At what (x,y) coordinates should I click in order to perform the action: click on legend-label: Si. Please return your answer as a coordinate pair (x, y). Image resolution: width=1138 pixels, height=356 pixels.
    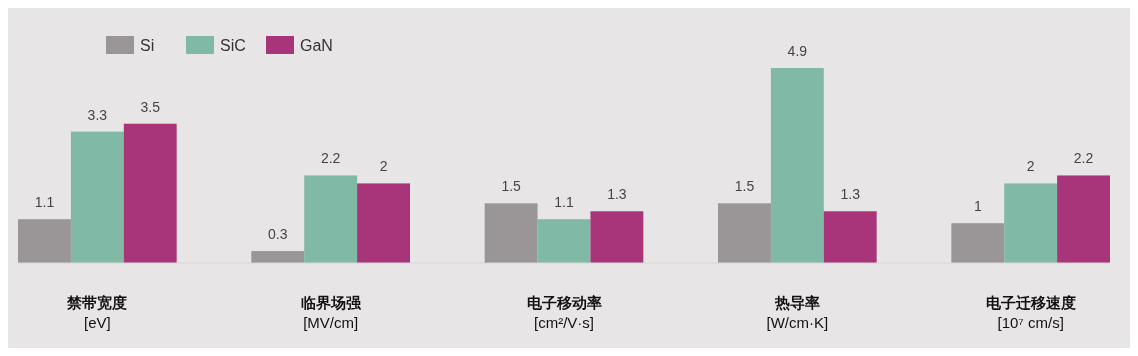
    Looking at the image, I should click on (147, 45).